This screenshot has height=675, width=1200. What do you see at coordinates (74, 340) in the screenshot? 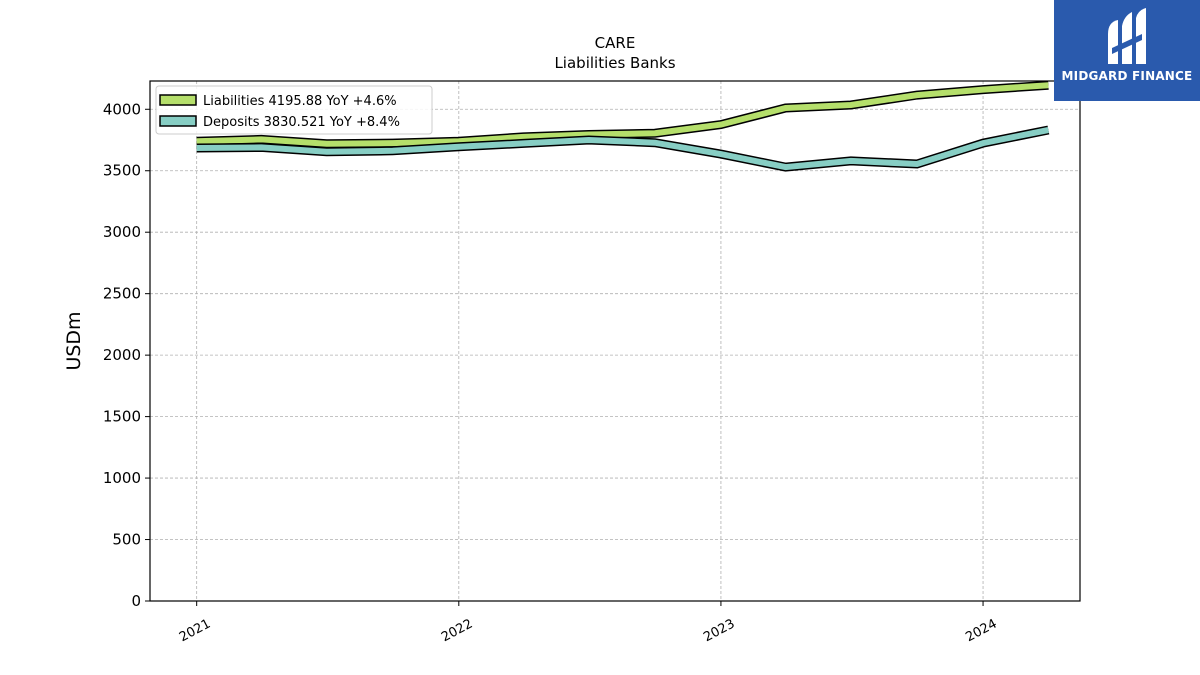
I see `y-axis-label: USDm` at bounding box center [74, 340].